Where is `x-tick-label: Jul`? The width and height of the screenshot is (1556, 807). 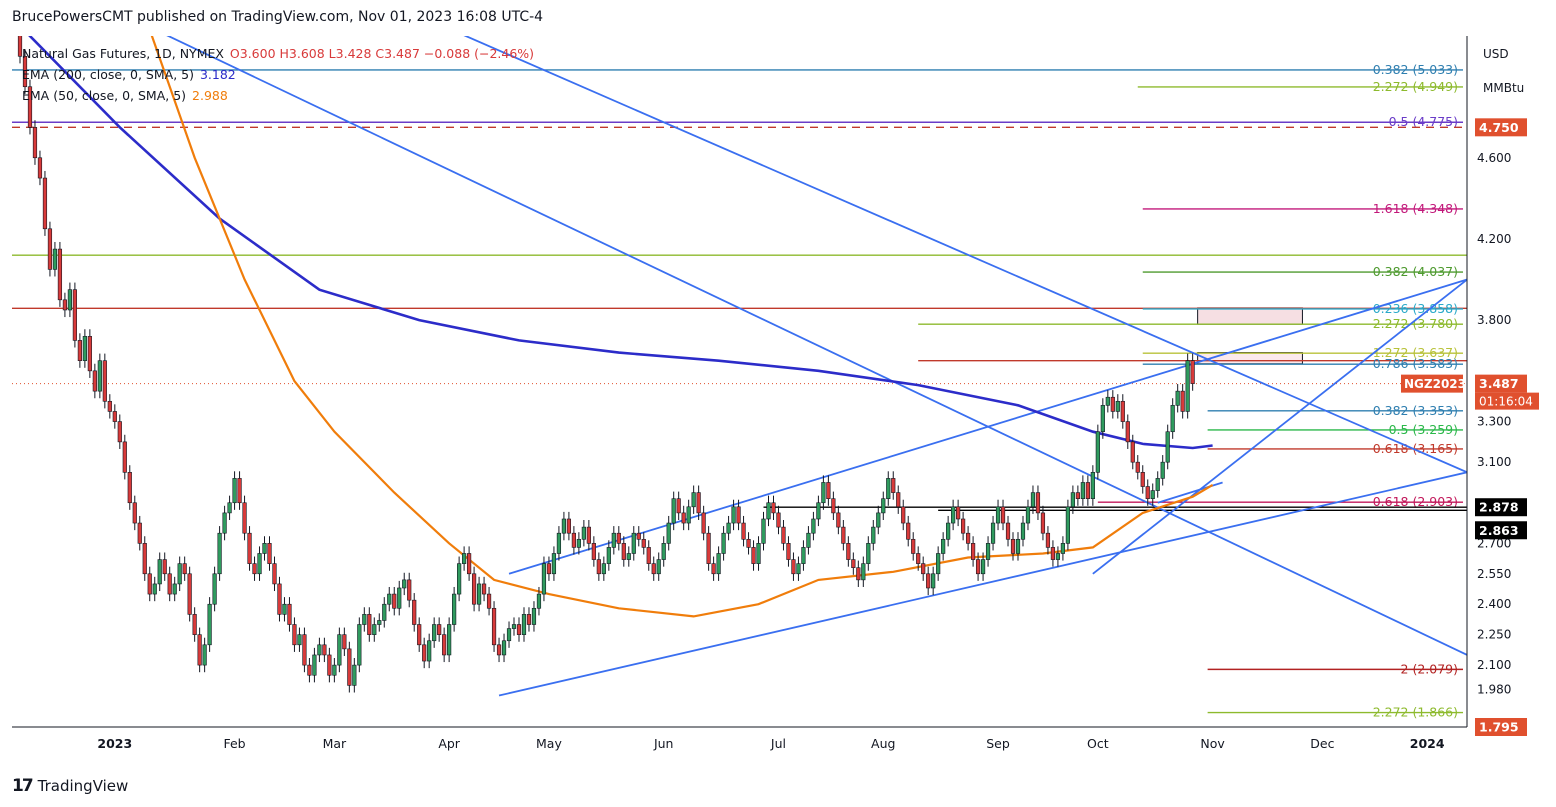 x-tick-label: Jul is located at coordinates (778, 743).